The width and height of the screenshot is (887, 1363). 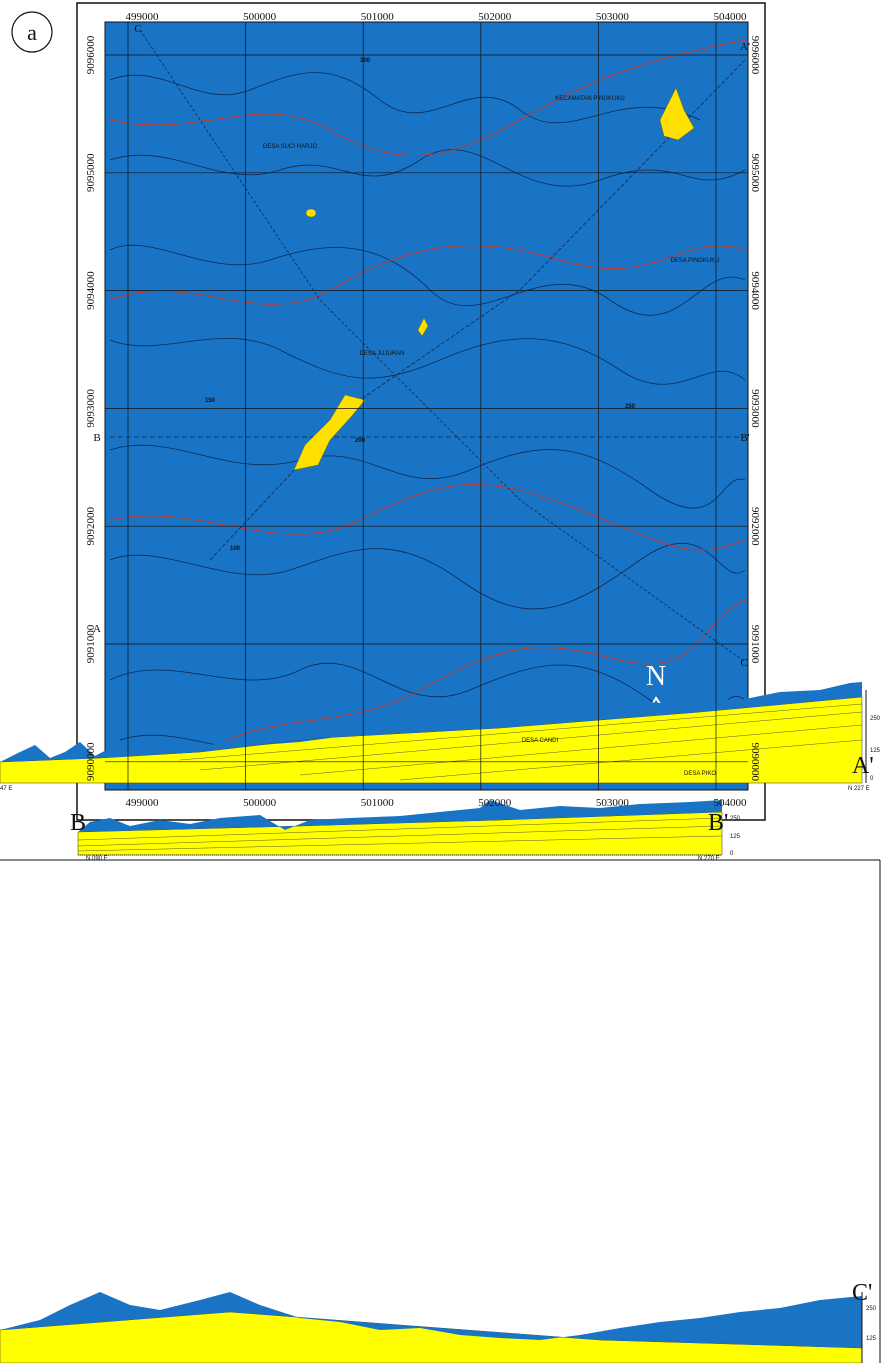 What do you see at coordinates (235, 549) in the screenshot?
I see `contour-label: 100` at bounding box center [235, 549].